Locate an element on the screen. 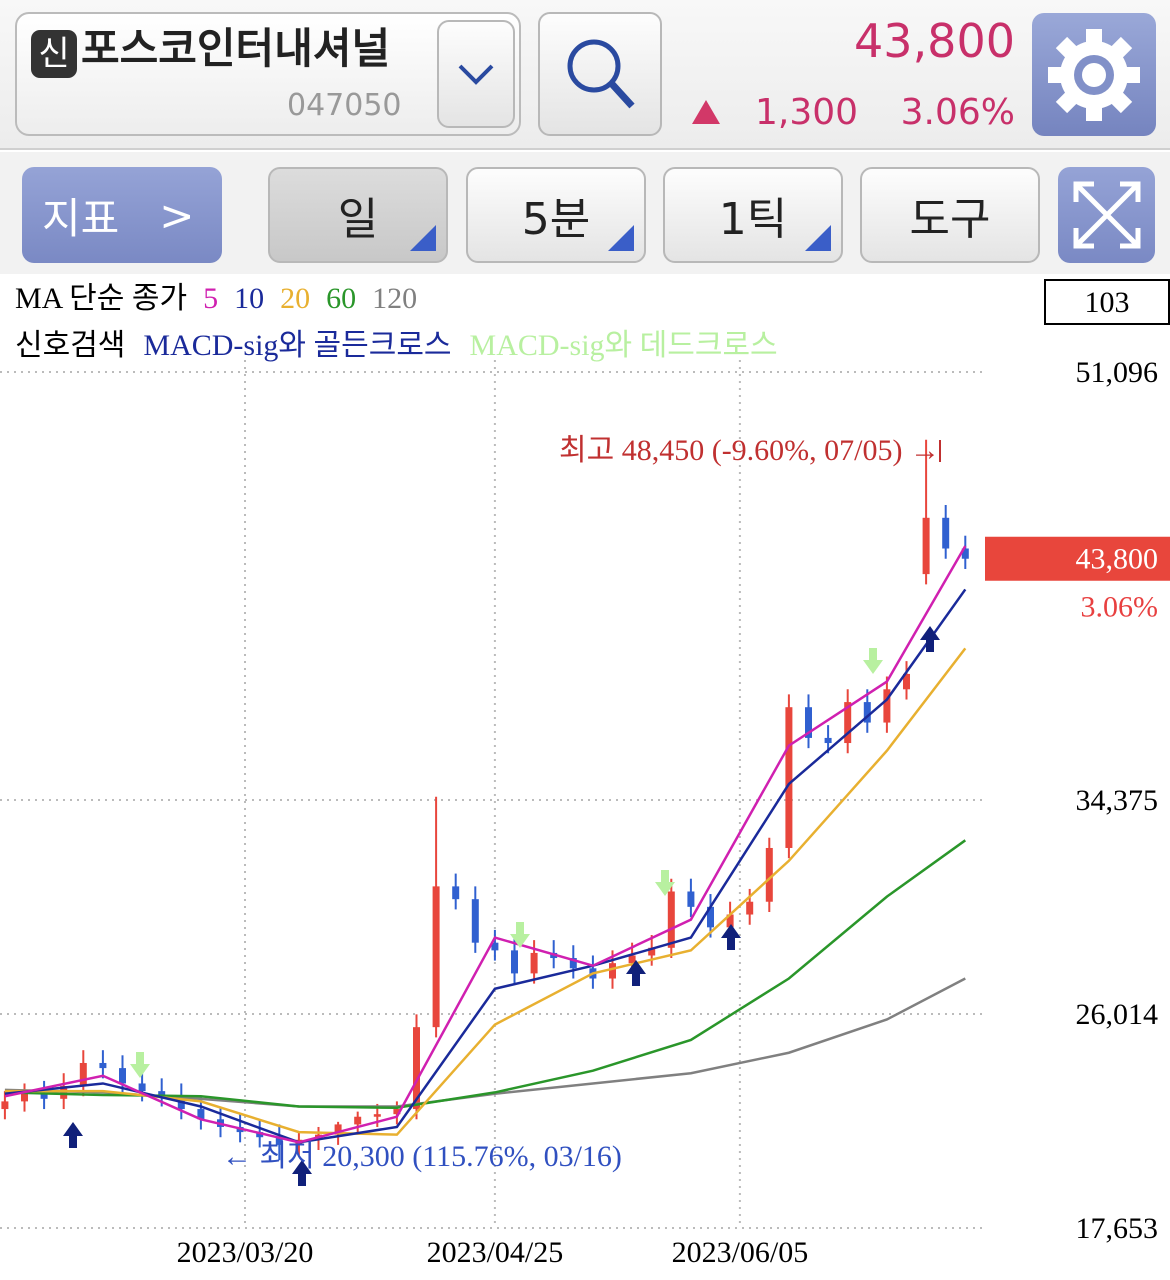 The width and height of the screenshot is (1170, 1280). ma-legend: MA 단순 종가 5 10 20 60 120 is located at coordinates (216, 298).